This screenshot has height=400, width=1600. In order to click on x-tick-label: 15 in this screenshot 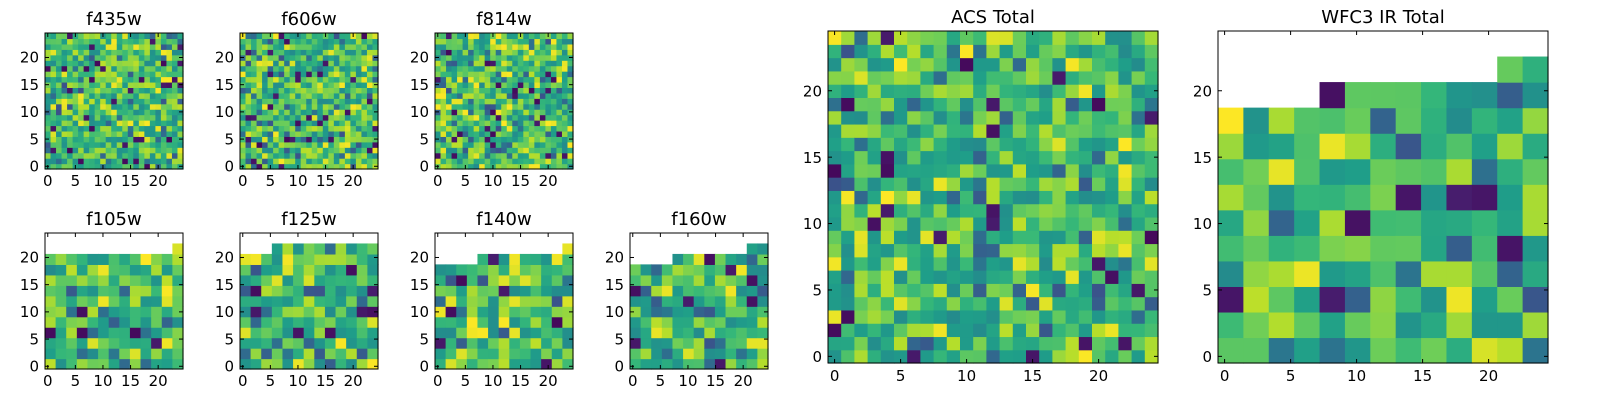, I will do `click(1422, 376)`.